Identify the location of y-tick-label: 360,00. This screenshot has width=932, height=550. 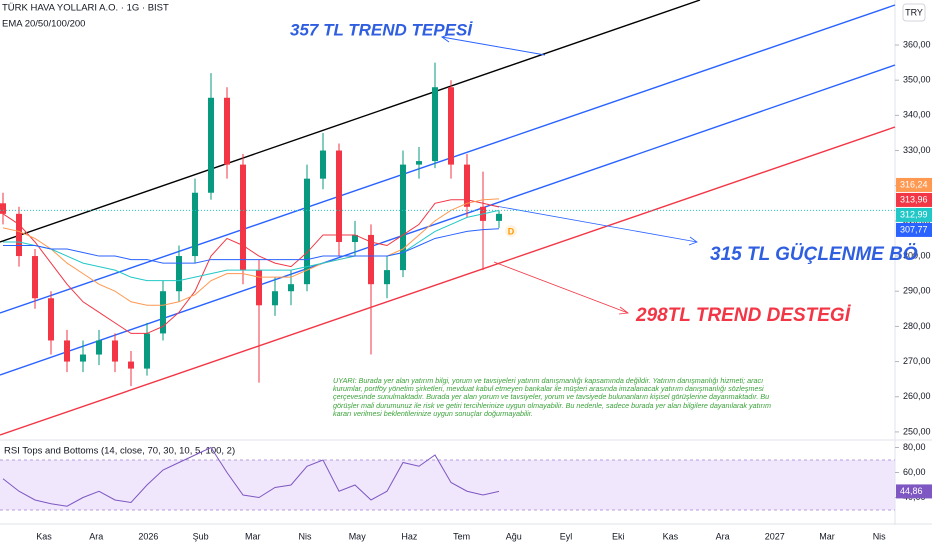
(917, 44).